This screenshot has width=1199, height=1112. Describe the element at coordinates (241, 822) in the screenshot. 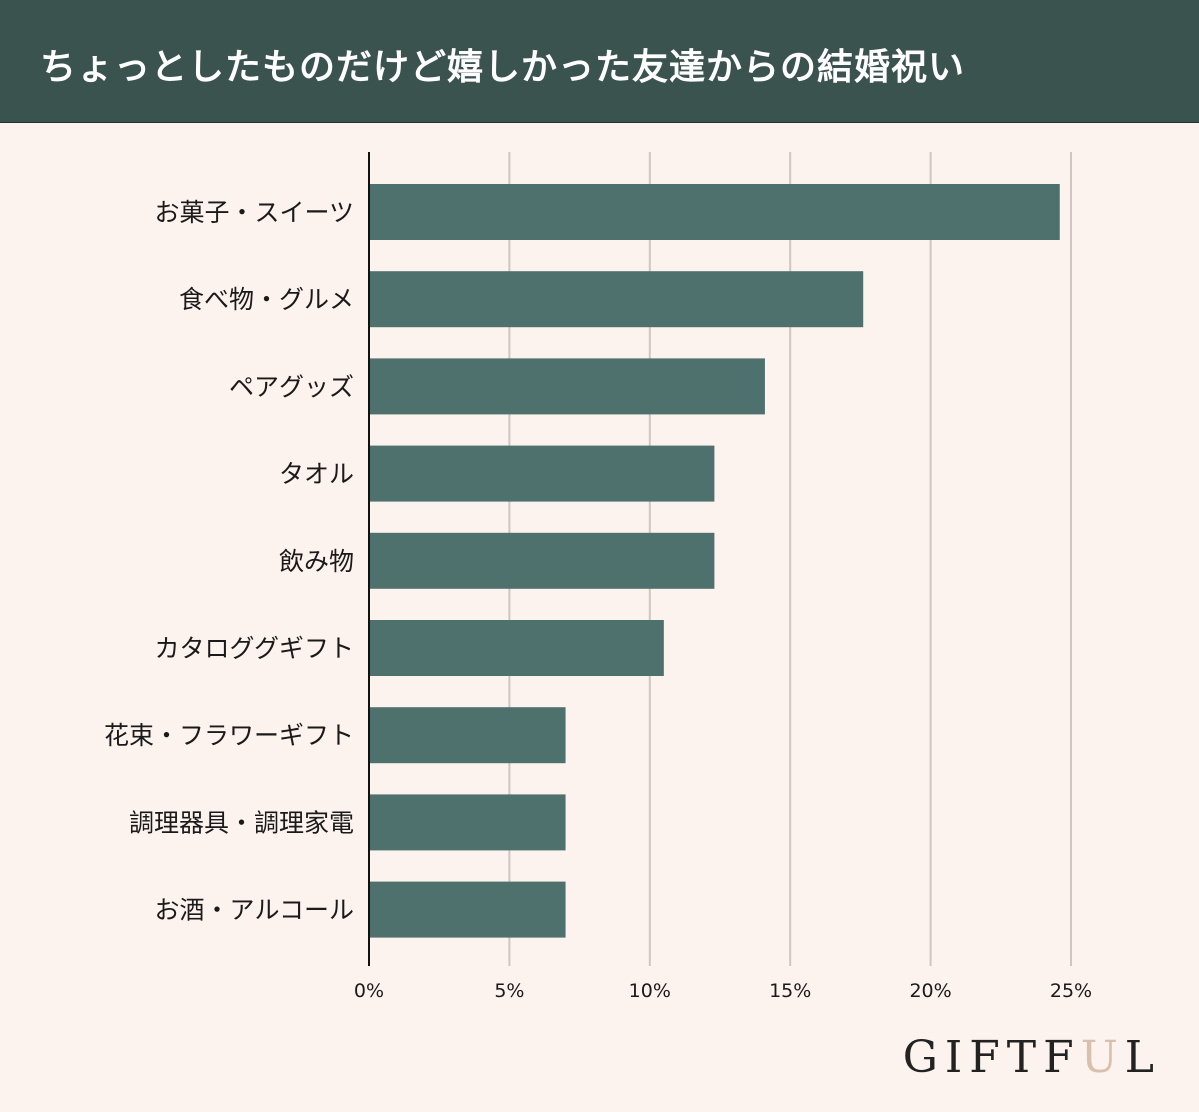

I see `category-label: 調理器具・調理家電` at that location.